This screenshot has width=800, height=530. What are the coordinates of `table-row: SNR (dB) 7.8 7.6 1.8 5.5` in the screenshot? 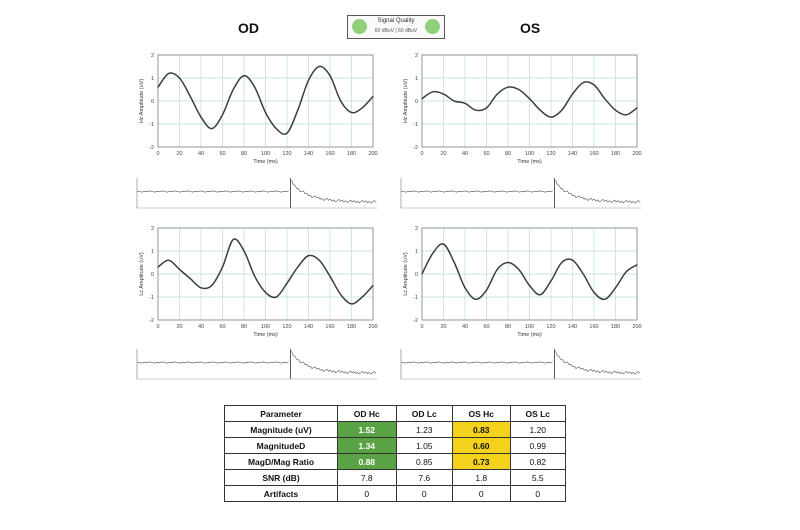 It's located at (395, 477).